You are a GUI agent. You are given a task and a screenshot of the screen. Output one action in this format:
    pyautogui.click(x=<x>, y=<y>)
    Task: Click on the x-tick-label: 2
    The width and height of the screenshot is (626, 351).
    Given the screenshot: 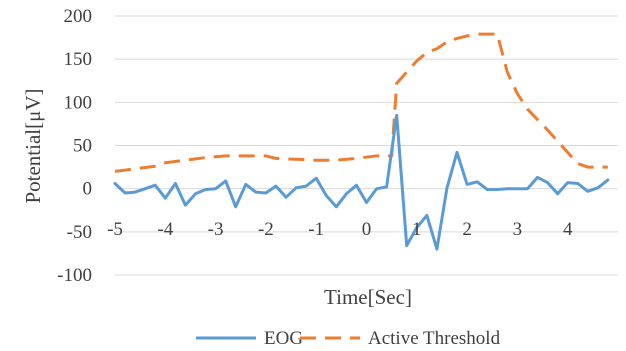 What is the action you would take?
    pyautogui.click(x=467, y=229)
    